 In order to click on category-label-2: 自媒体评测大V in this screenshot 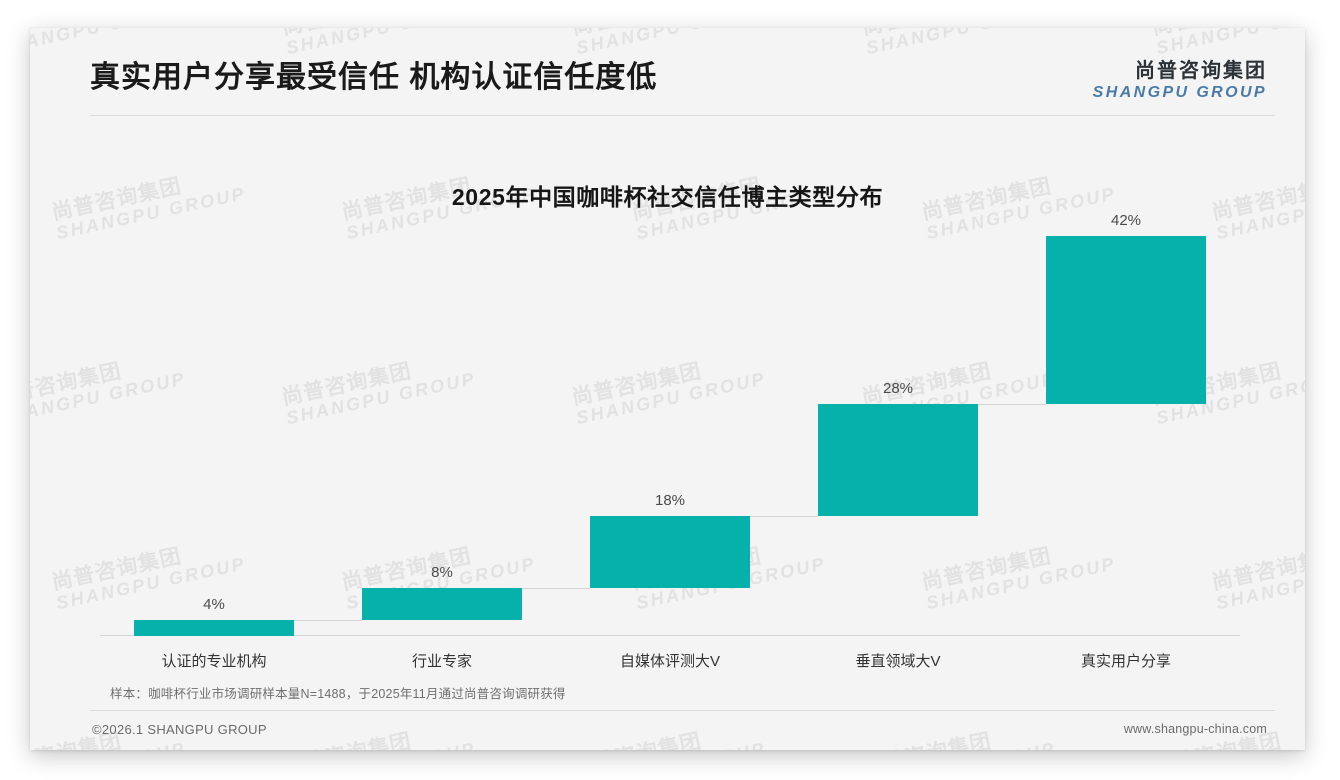, I will do `click(669, 661)`.